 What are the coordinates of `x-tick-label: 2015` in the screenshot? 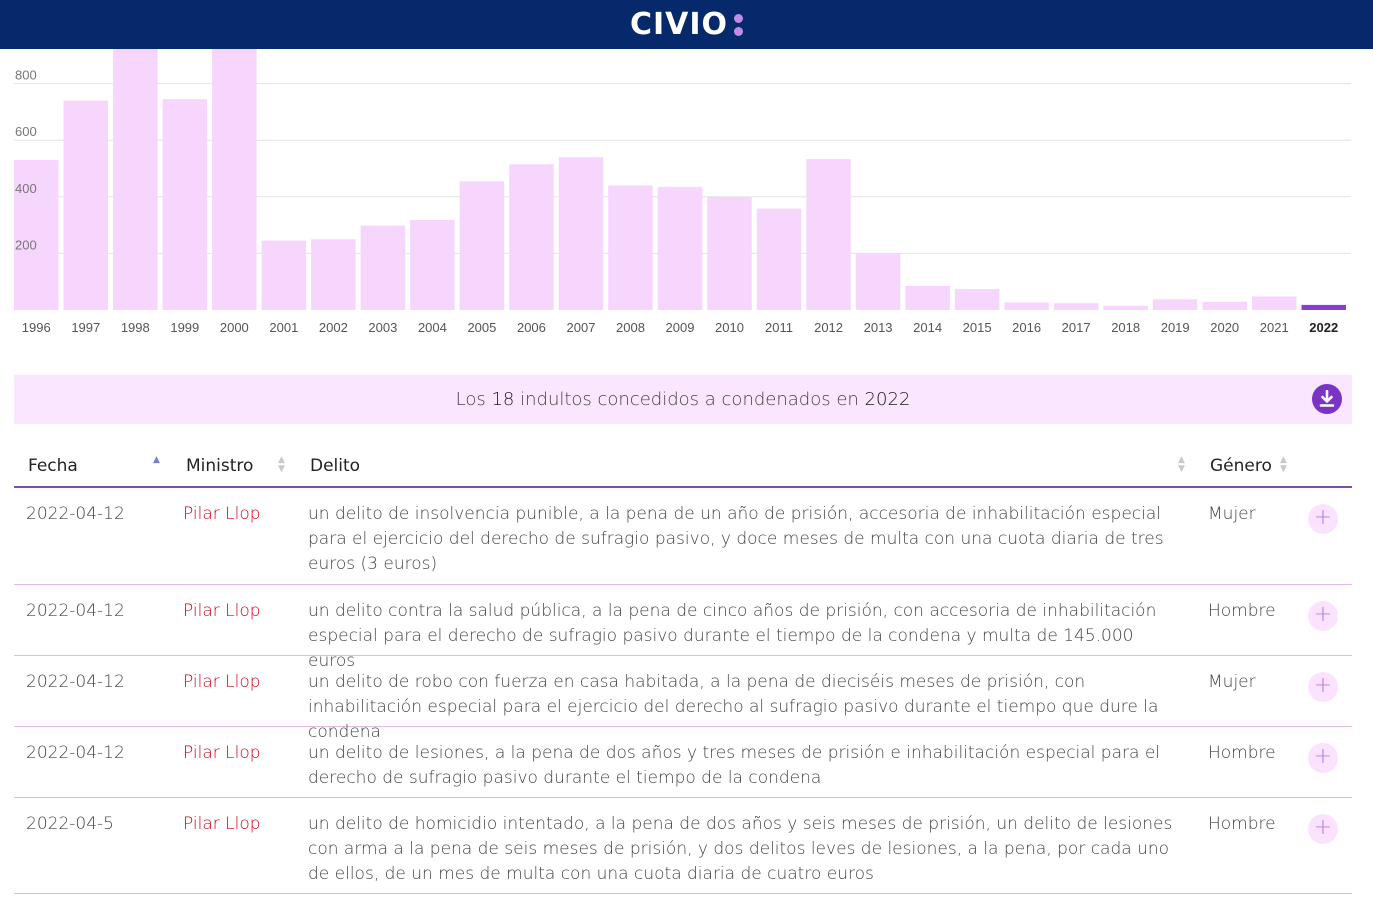 It's located at (977, 327).